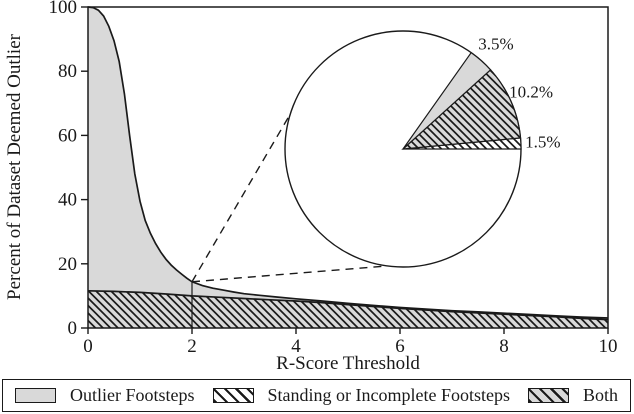 This screenshot has width=634, height=414. What do you see at coordinates (63, 9) in the screenshot?
I see `y-tick-label: 100` at bounding box center [63, 9].